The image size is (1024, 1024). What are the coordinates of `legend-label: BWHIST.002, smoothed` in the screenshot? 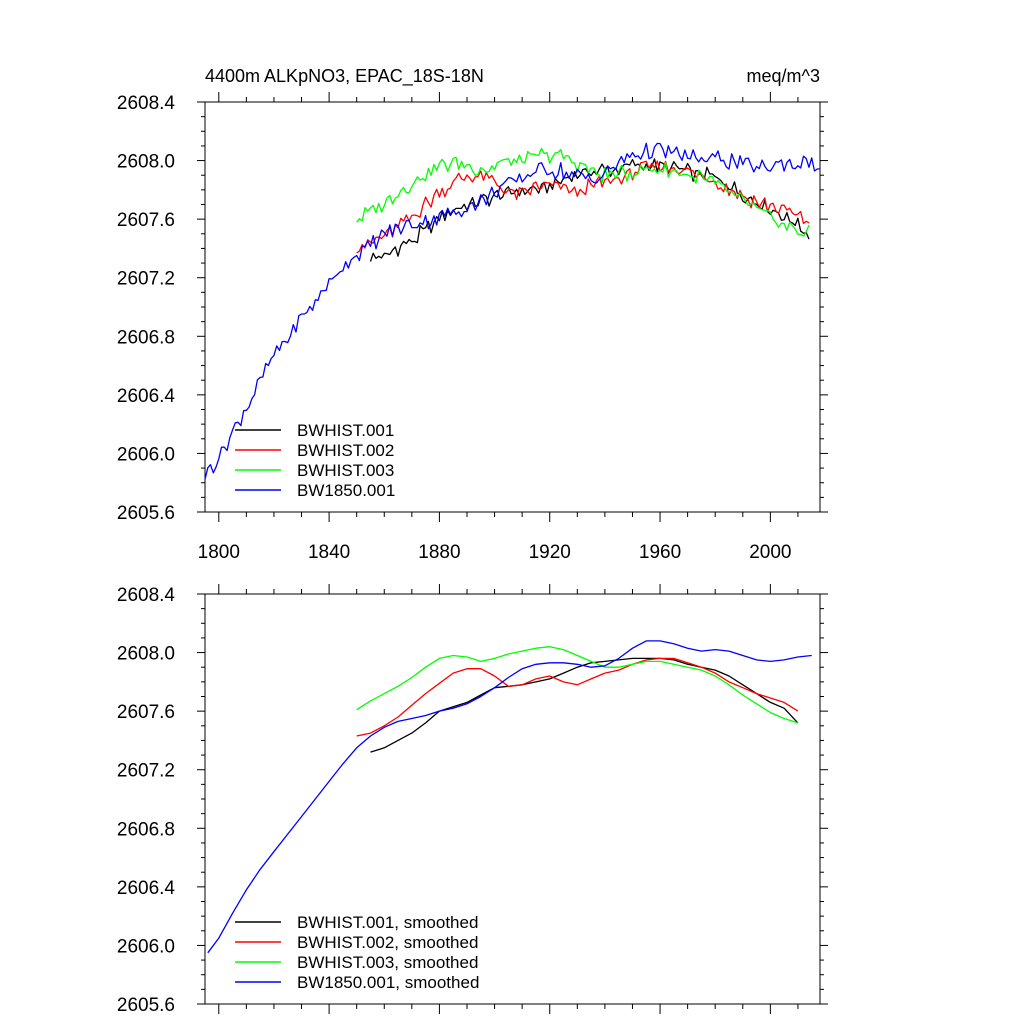 It's located at (387, 942).